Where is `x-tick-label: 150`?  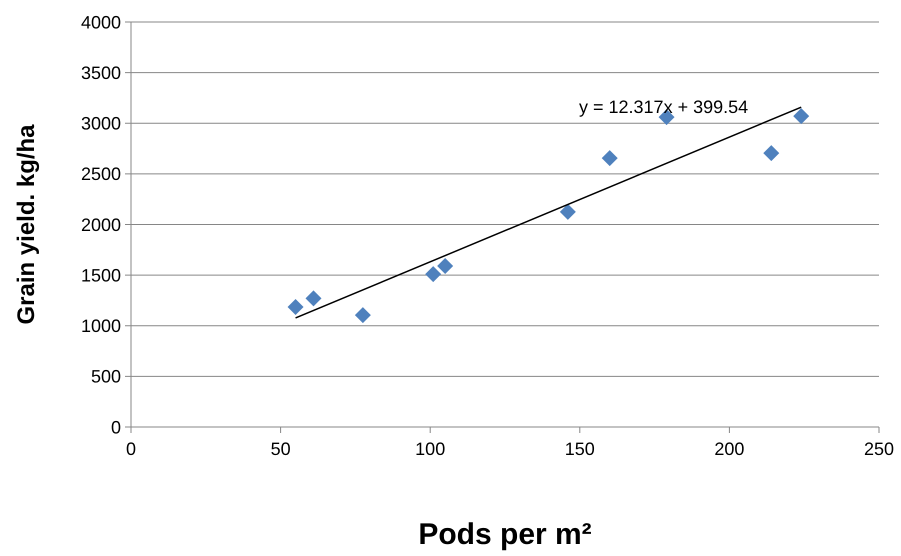 x-tick-label: 150 is located at coordinates (579, 449).